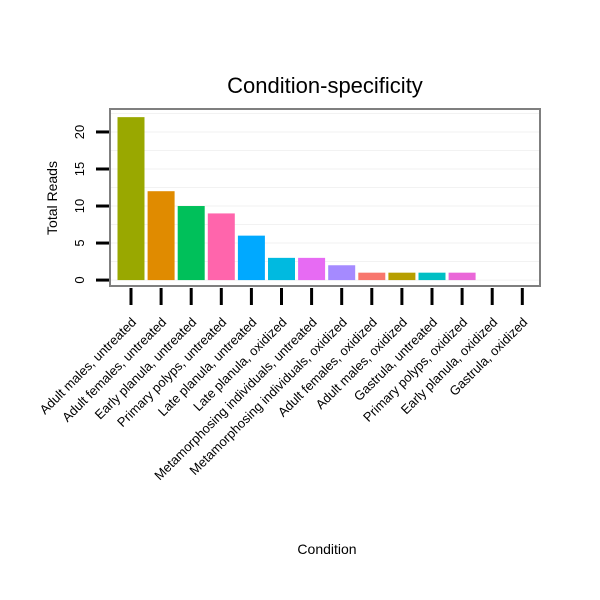  I want to click on y-axis: 0 5 10 15 20, so click(90, 204).